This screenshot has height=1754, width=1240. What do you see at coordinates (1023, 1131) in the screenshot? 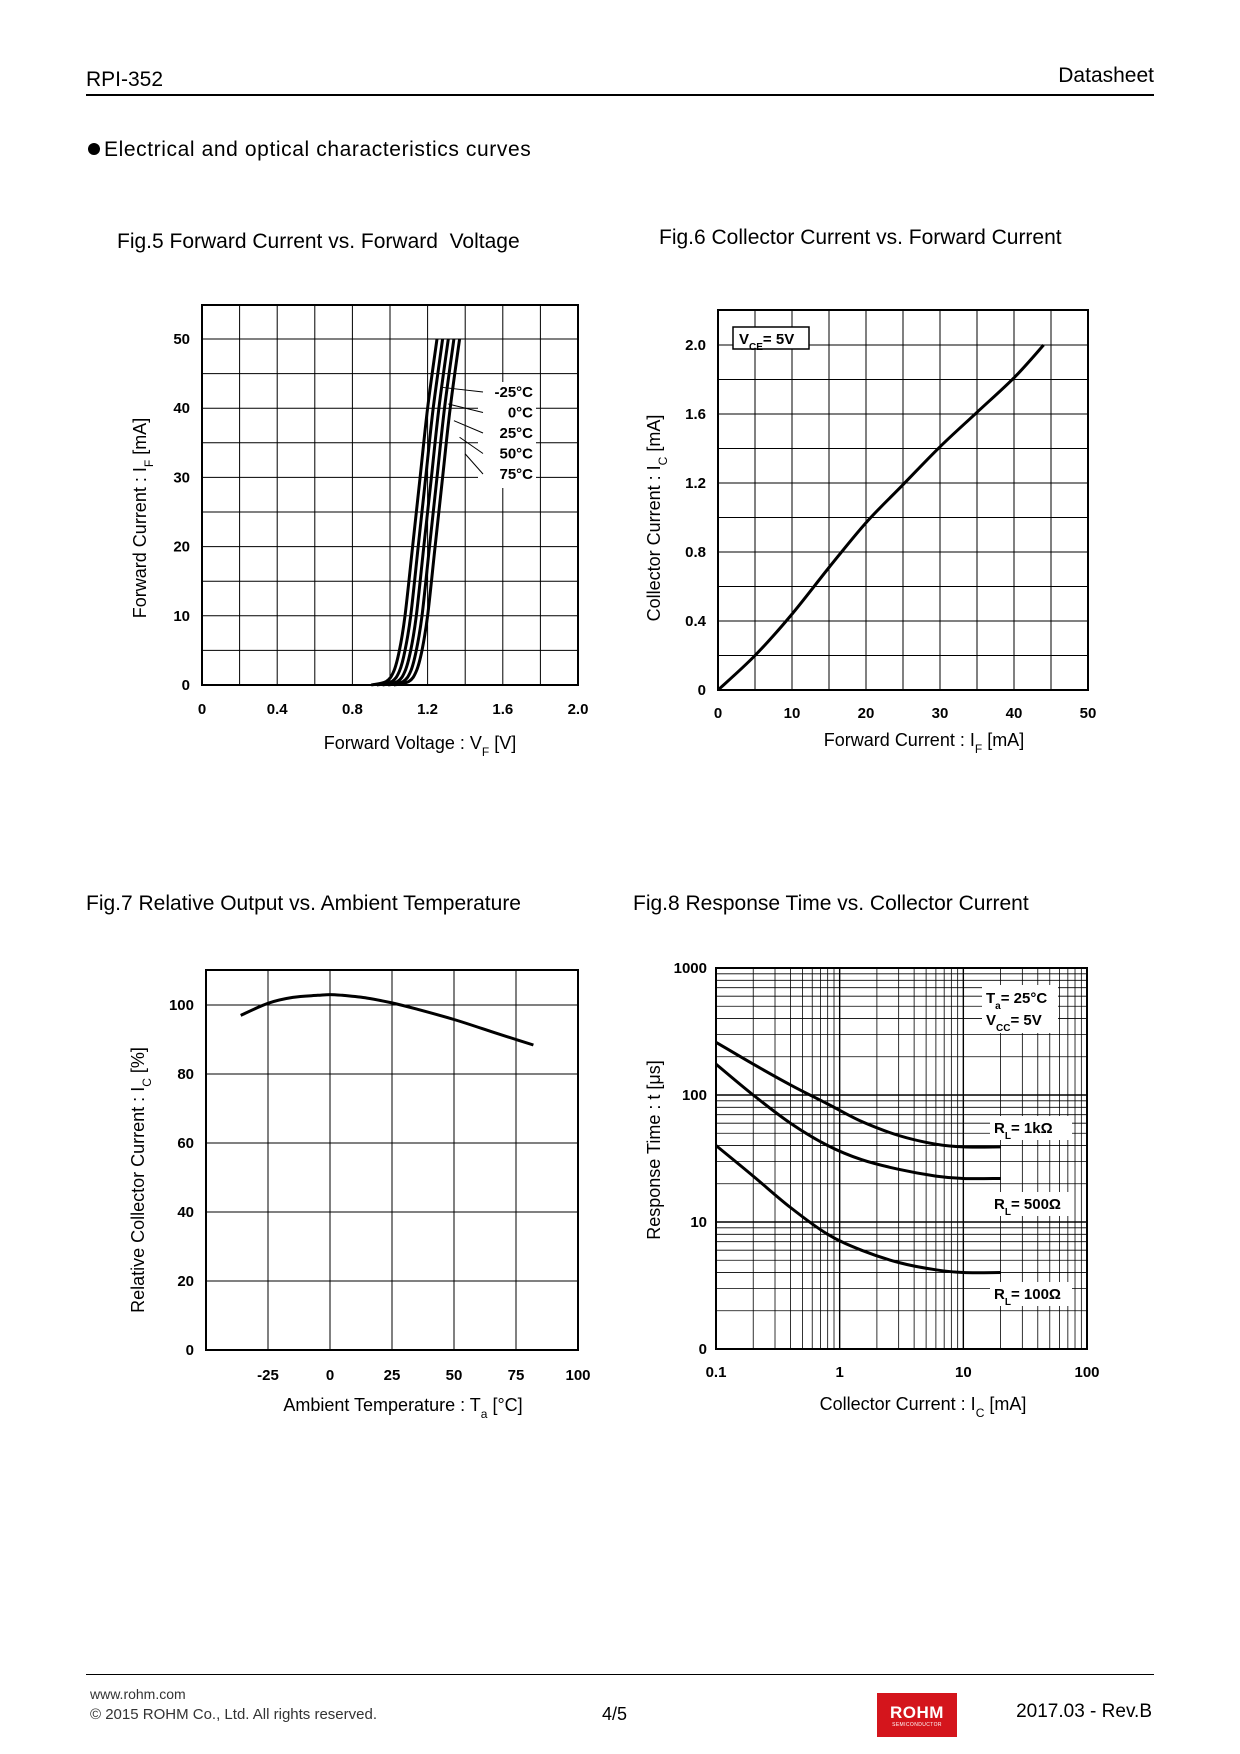
I see `fig8-series-label: RL= 1kΩ` at bounding box center [1023, 1131].